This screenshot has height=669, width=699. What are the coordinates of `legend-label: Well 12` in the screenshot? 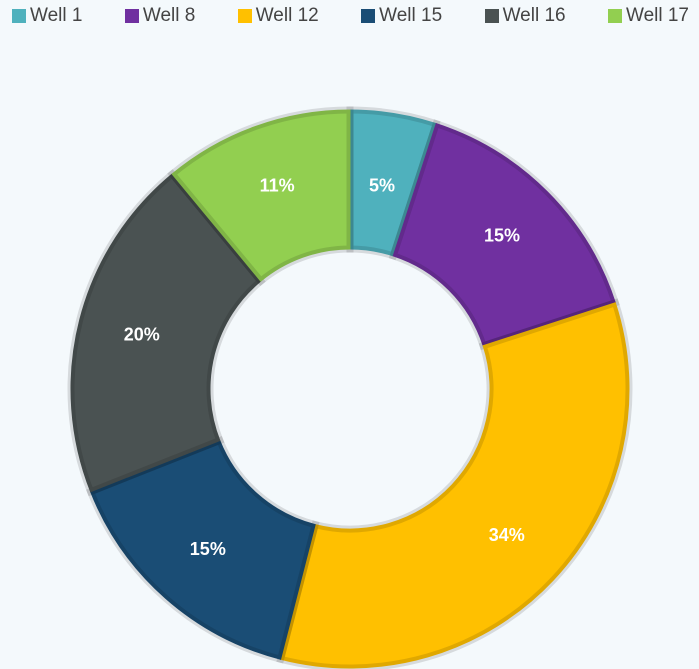 It's located at (287, 15).